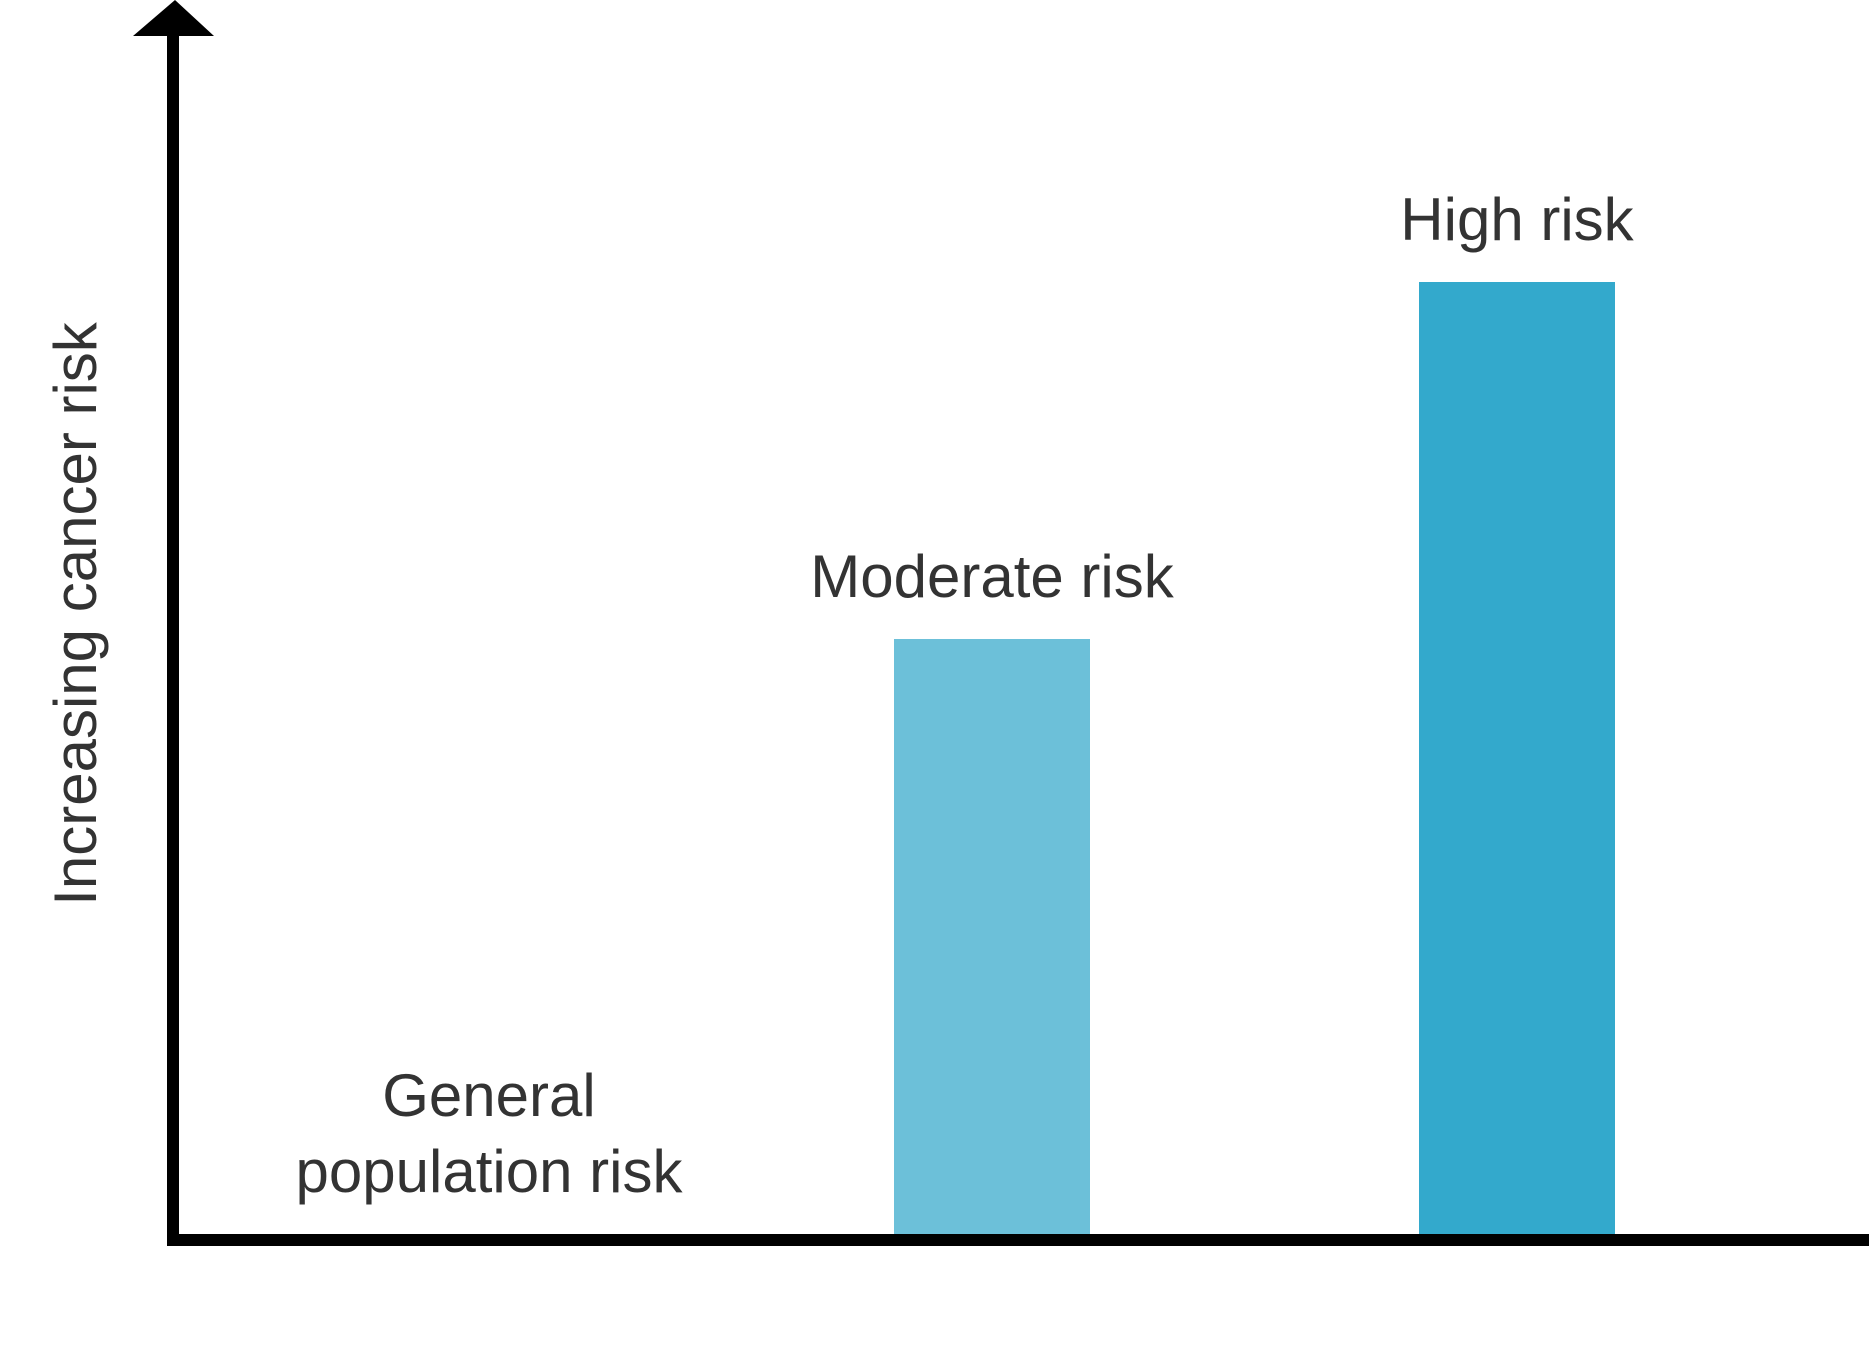  What do you see at coordinates (173, 18) in the screenshot?
I see `y-axis-arrow-icon` at bounding box center [173, 18].